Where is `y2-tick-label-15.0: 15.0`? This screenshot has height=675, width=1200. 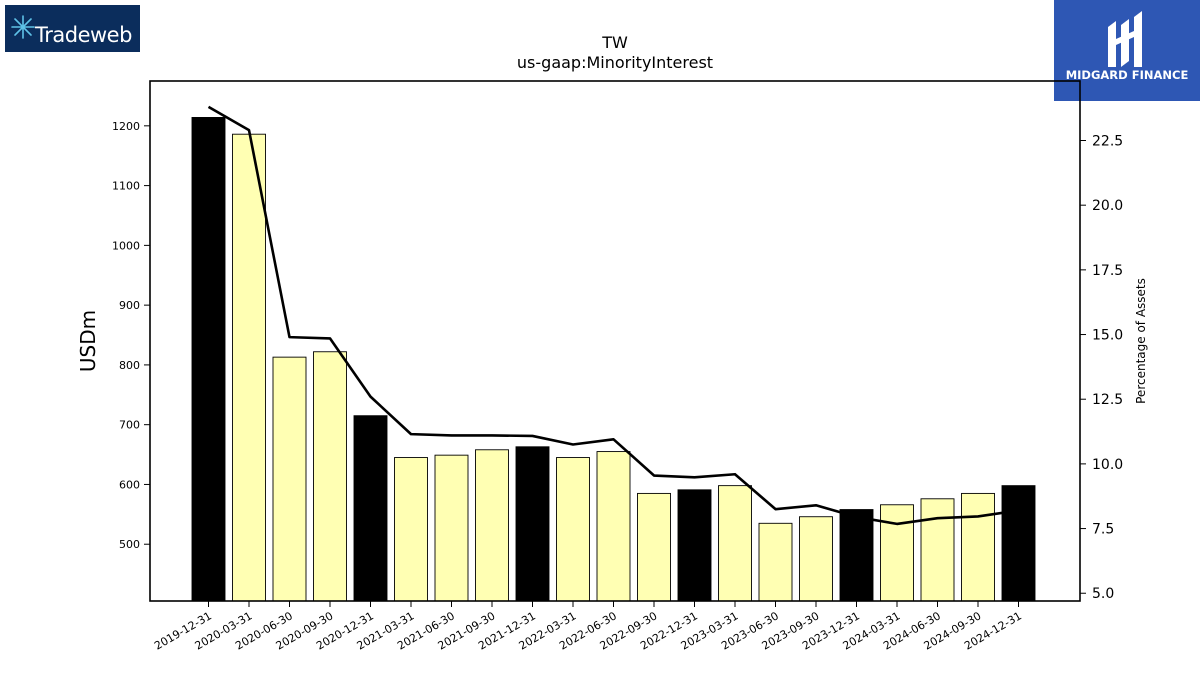
y2-tick-label-15.0: 15.0 is located at coordinates (1107, 336).